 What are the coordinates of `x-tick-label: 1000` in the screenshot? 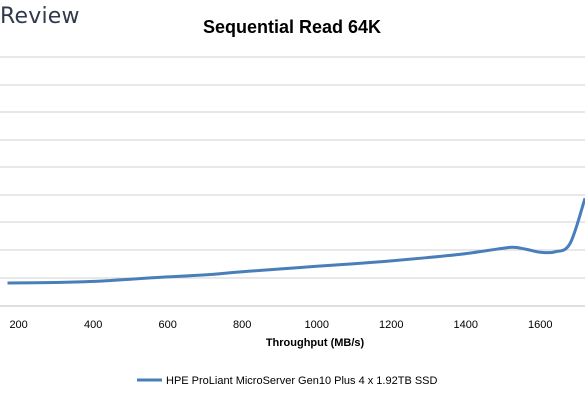 It's located at (316, 325).